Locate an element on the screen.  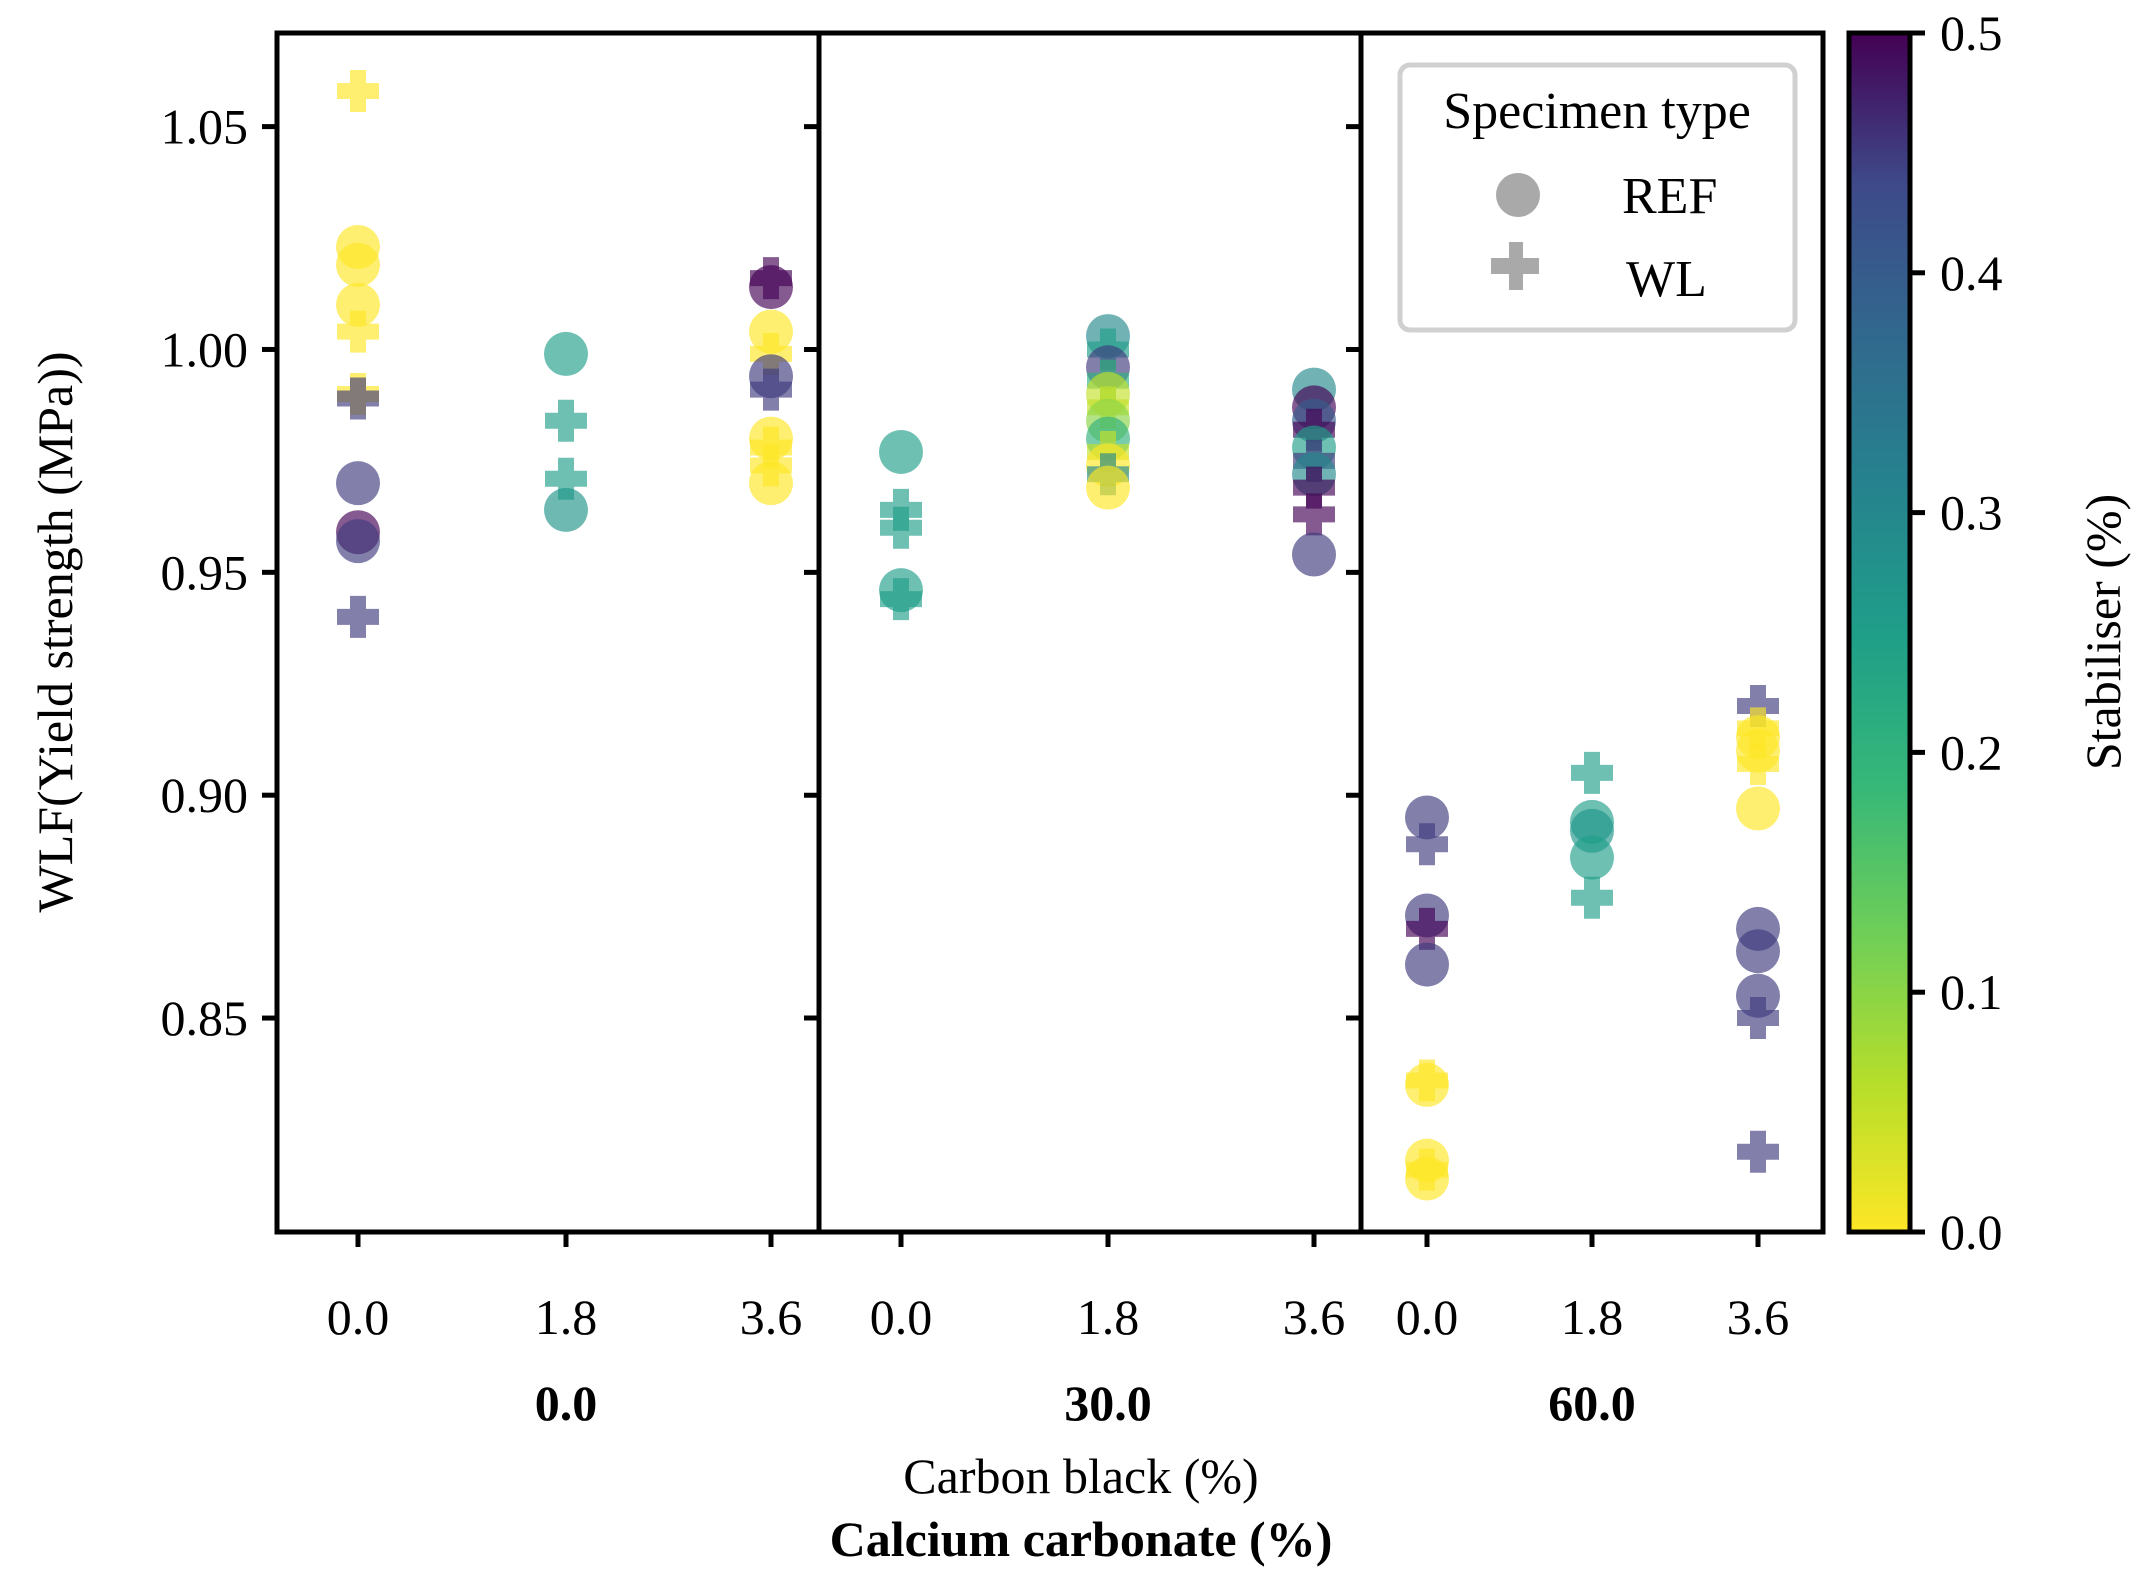
colorbar-tick-label-3: 0.3 is located at coordinates (1971, 513).